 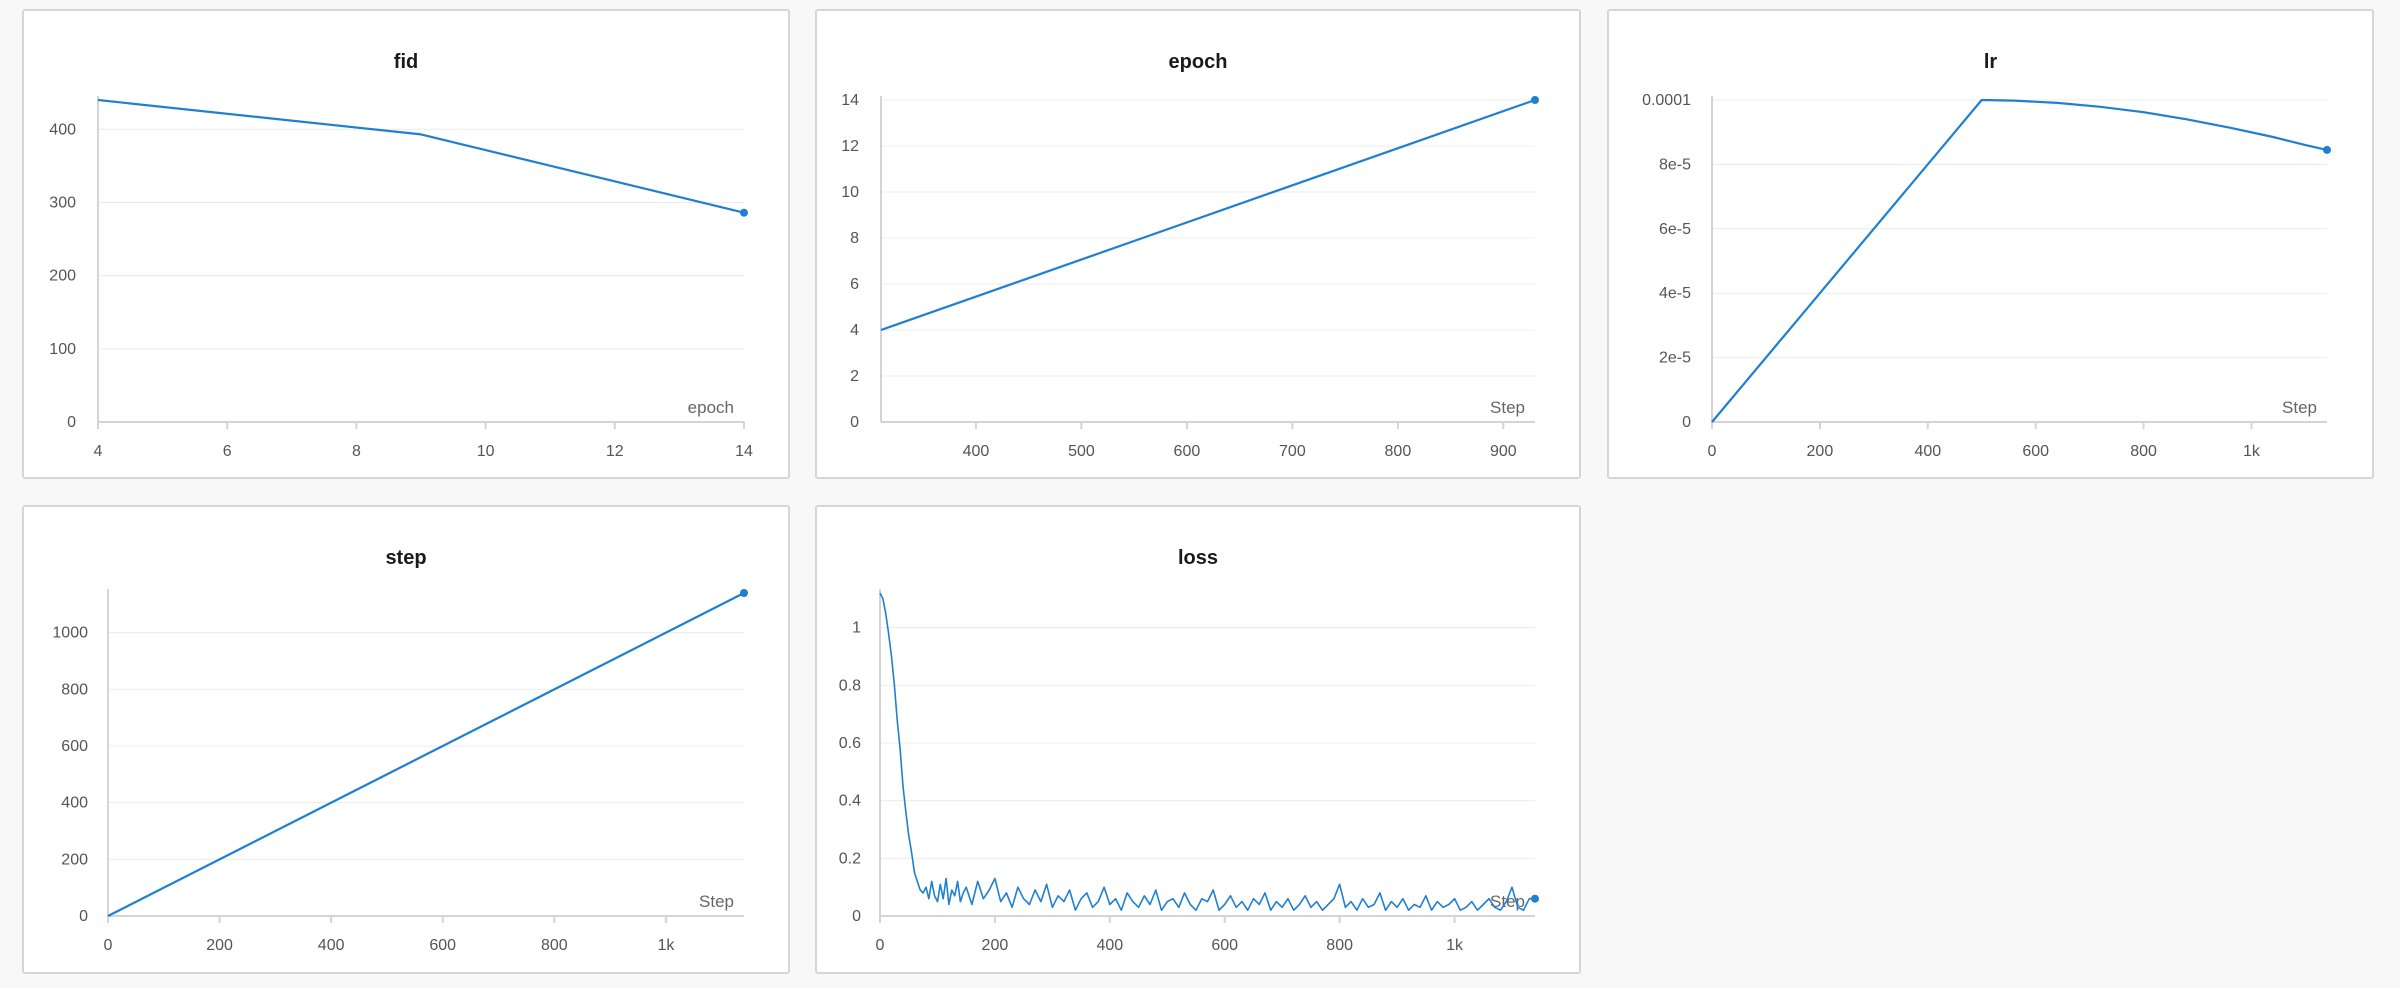 I want to click on loss-x-tick-label: 0, so click(x=880, y=945).